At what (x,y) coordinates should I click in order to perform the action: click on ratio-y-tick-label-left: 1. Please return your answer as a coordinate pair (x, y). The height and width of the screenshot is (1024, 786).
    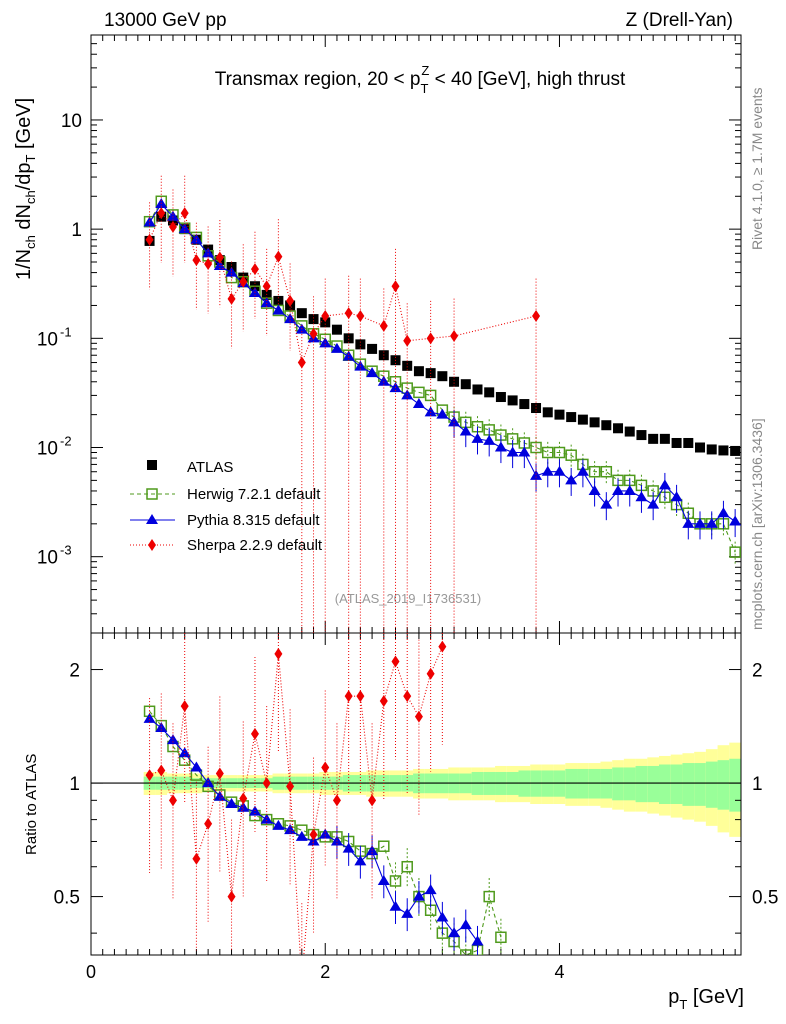
    Looking at the image, I should click on (74, 784).